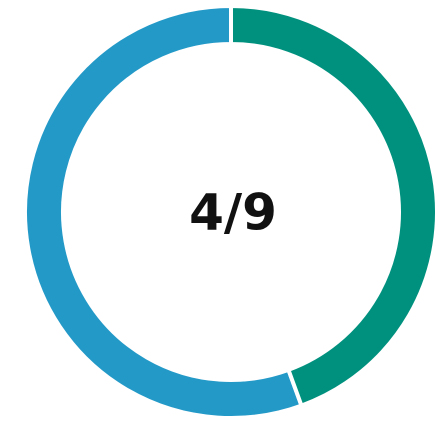  What do you see at coordinates (233, 213) in the screenshot?
I see `center-label: 4/9` at bounding box center [233, 213].